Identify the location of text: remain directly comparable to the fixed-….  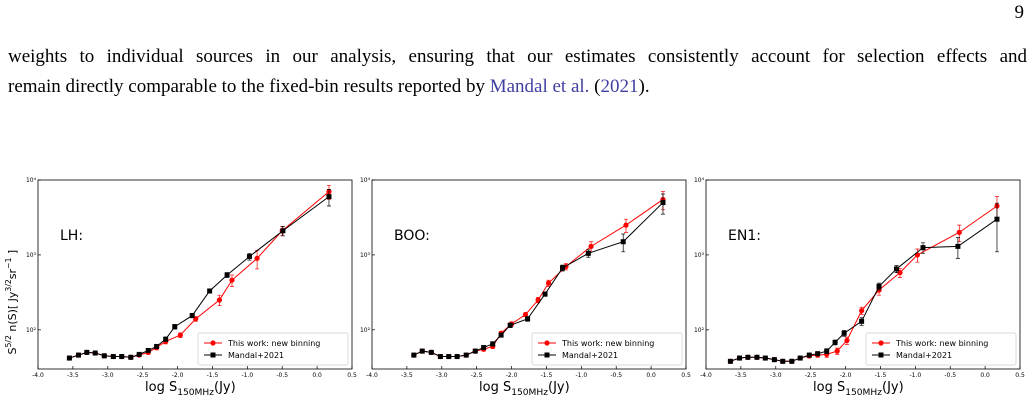
(249, 86).